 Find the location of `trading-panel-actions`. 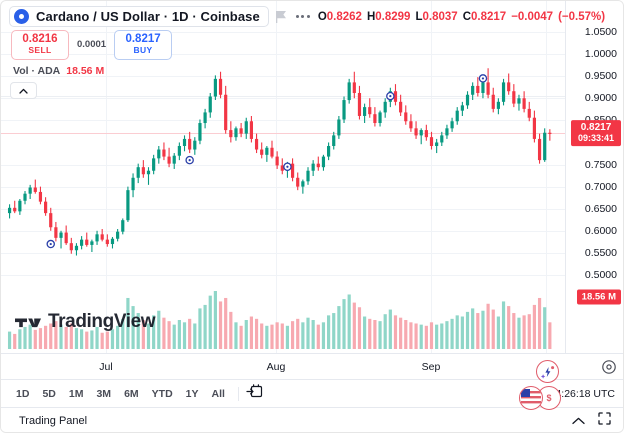

trading-panel-actions is located at coordinates (597, 421).